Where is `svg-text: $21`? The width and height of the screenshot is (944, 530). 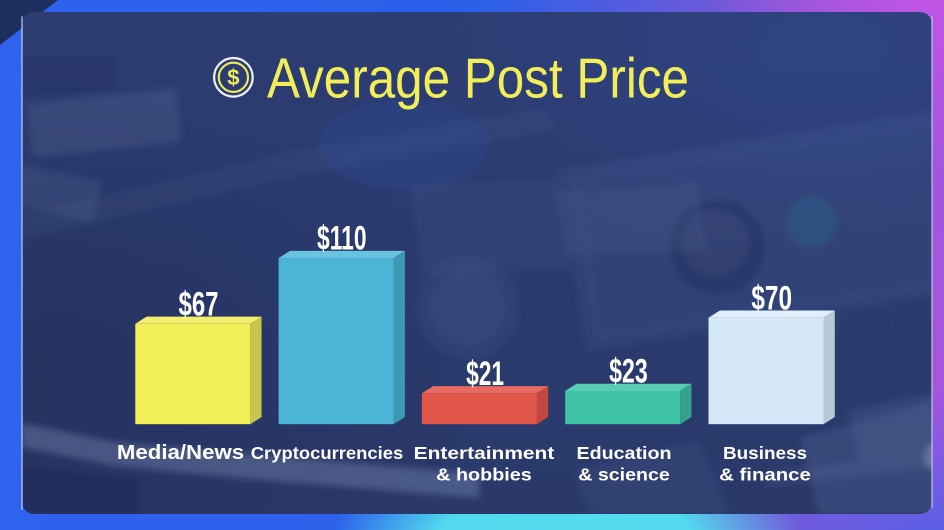
svg-text: $21 is located at coordinates (485, 374).